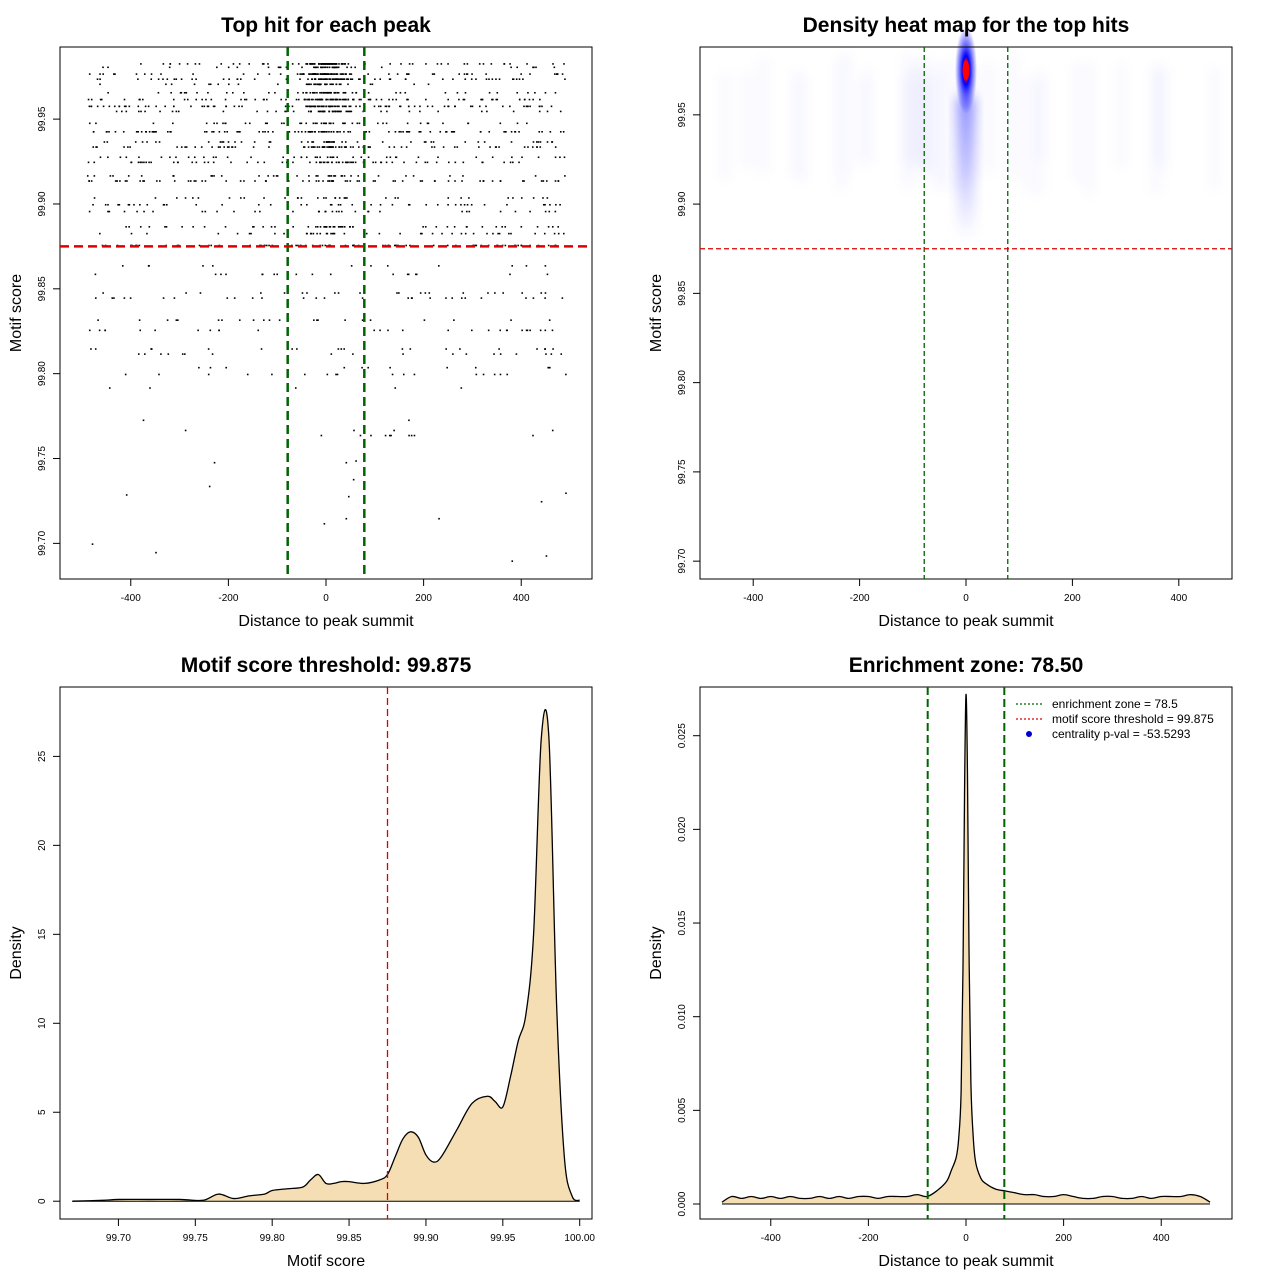  I want to click on p2-streak, so click(1029, 135).